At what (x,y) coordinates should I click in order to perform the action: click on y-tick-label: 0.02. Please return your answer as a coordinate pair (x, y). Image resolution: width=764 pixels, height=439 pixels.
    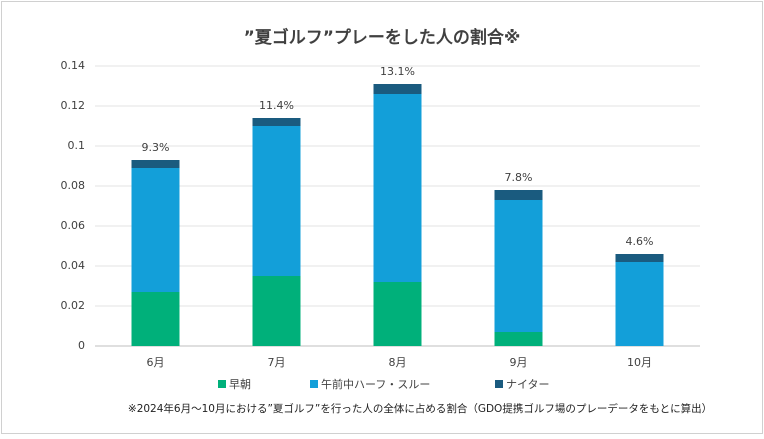
    Looking at the image, I should click on (73, 305).